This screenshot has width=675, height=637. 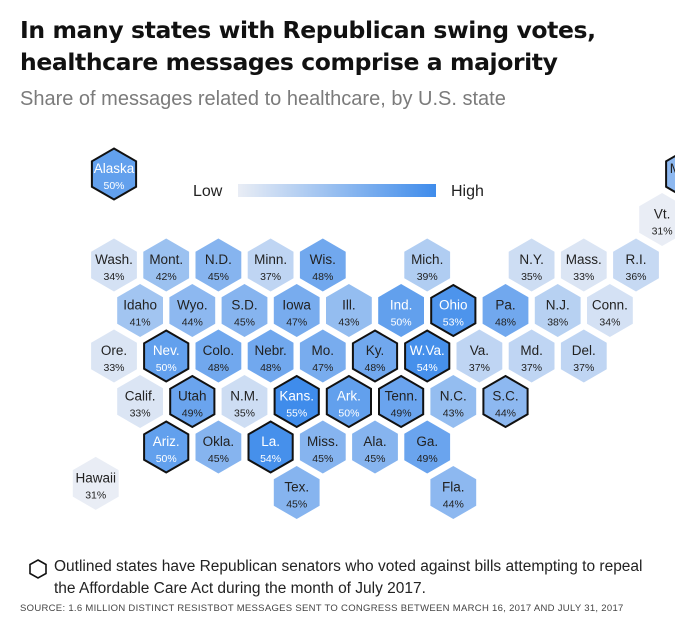 I want to click on state-value-label: 38%, so click(x=557, y=323).